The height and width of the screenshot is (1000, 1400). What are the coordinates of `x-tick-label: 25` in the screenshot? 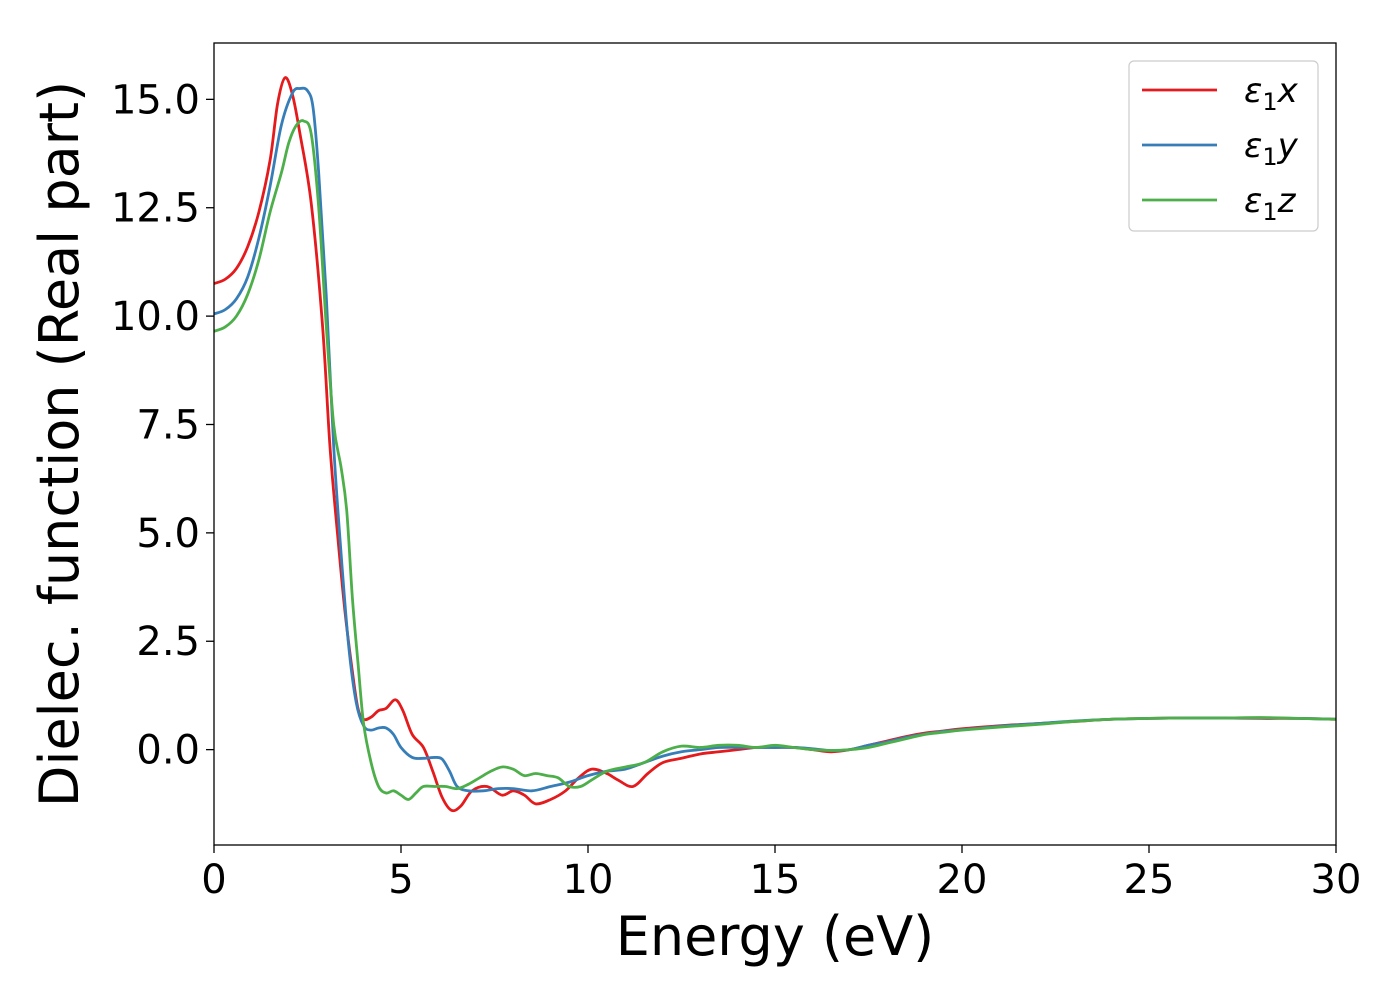 It's located at (1149, 880).